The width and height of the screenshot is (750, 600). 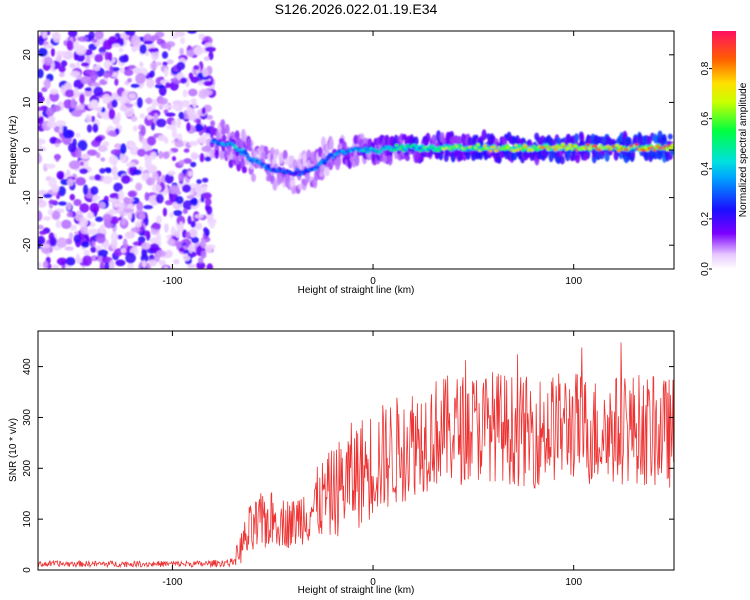 I want to click on y-tick-label: 200, so click(x=27, y=468).